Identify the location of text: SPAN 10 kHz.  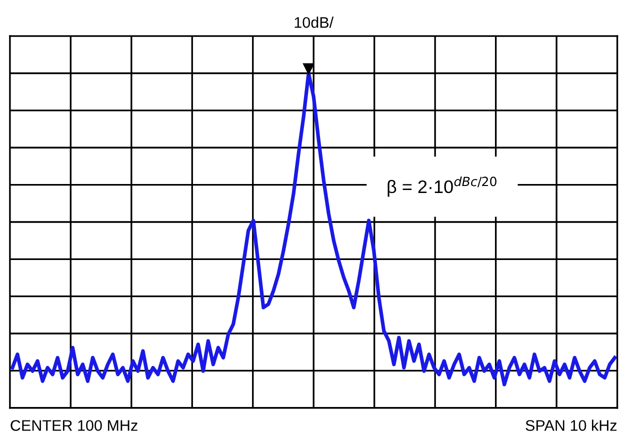
(571, 425).